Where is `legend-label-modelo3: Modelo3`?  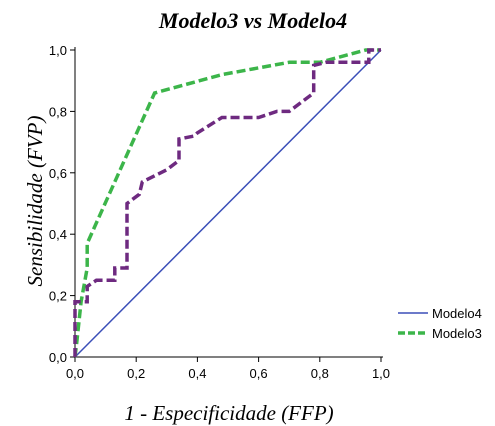 legend-label-modelo3: Modelo3 is located at coordinates (457, 333).